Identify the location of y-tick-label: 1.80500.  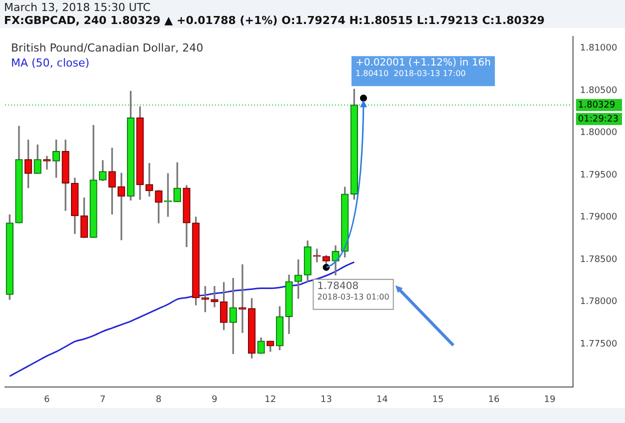
(599, 91).